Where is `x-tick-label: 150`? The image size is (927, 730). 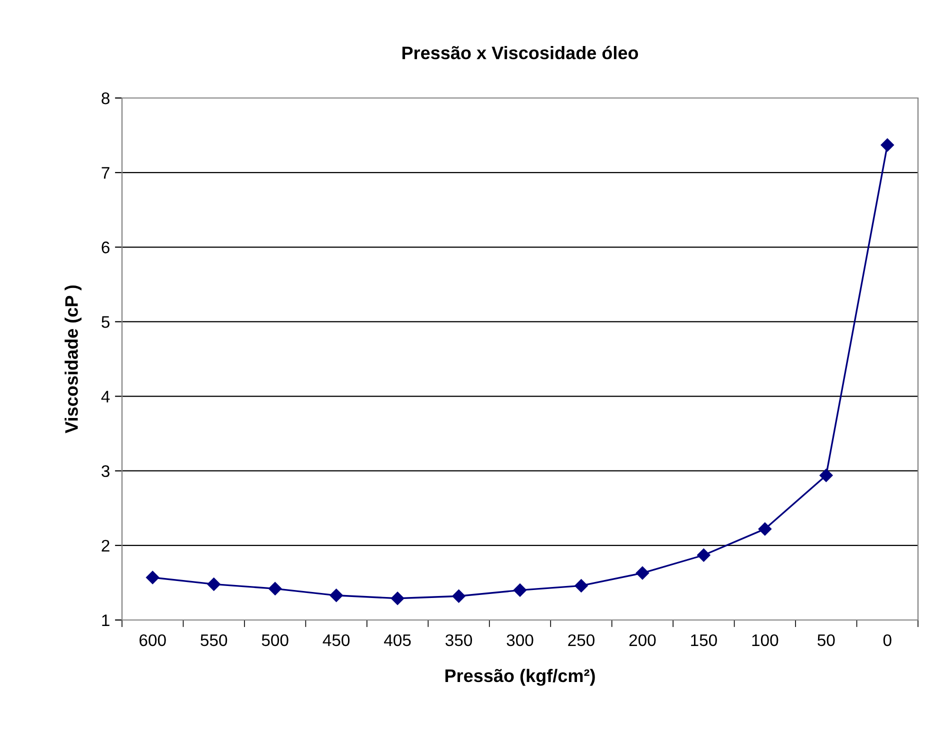
x-tick-label: 150 is located at coordinates (704, 640).